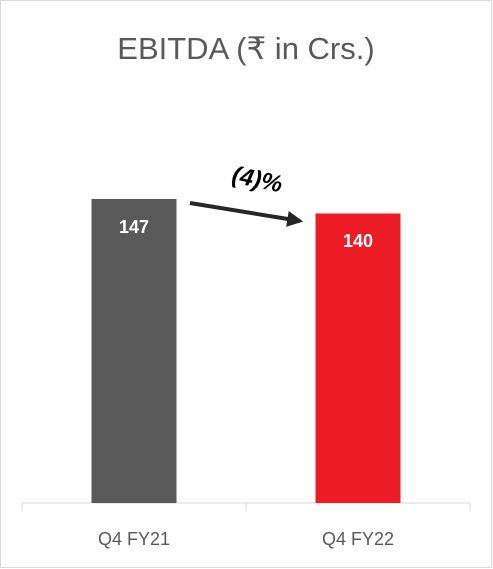 The height and width of the screenshot is (569, 493). What do you see at coordinates (245, 48) in the screenshot?
I see `chart-title: EBITDA (₹ in Crs.)` at bounding box center [245, 48].